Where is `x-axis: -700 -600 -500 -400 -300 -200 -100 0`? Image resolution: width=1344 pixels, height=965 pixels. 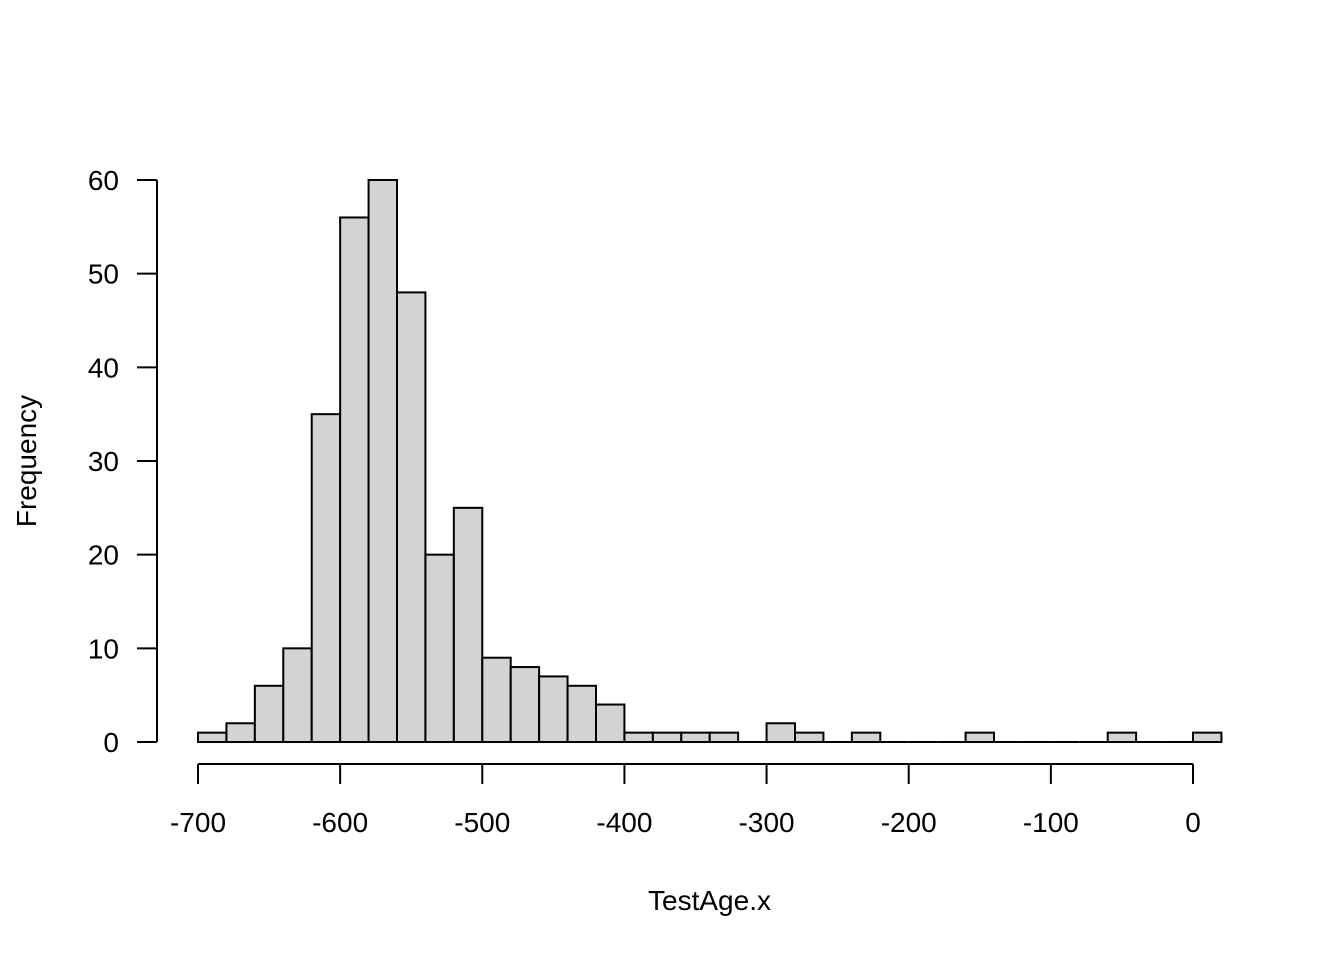
x-axis: -700 -600 -500 -400 -300 -200 -100 0 is located at coordinates (685, 800).